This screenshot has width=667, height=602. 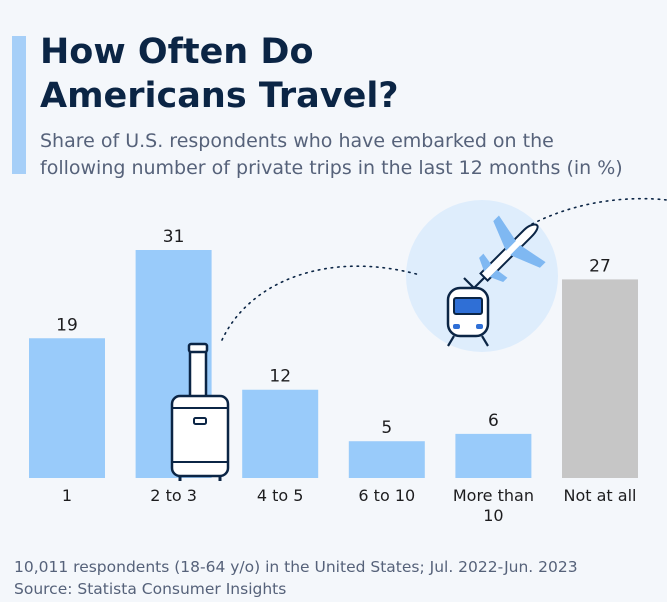 What do you see at coordinates (493, 515) in the screenshot?
I see `category-label-4-1: 10` at bounding box center [493, 515].